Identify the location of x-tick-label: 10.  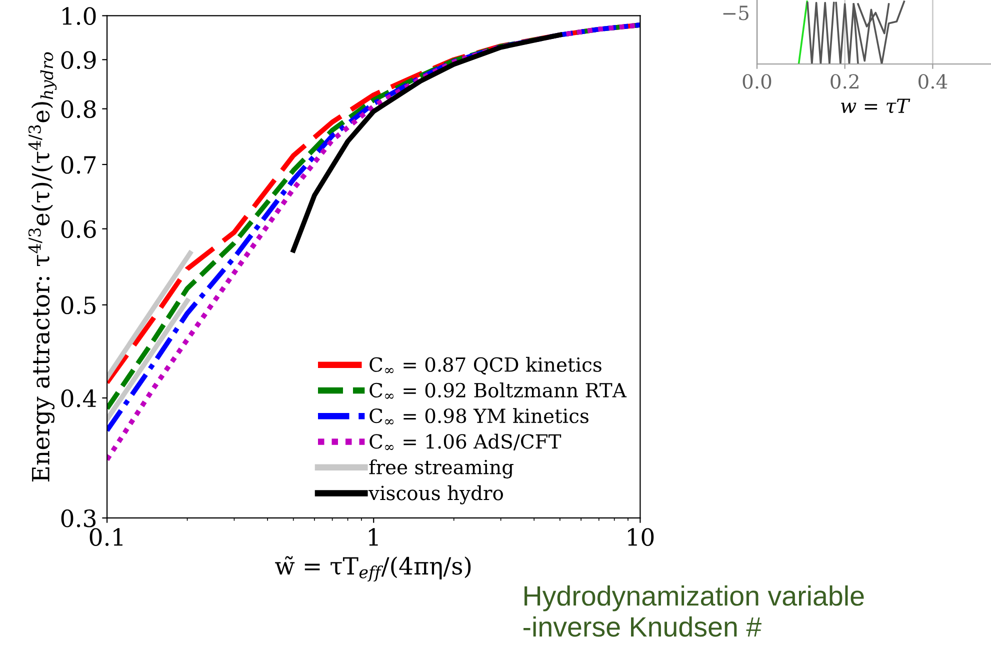
(641, 537).